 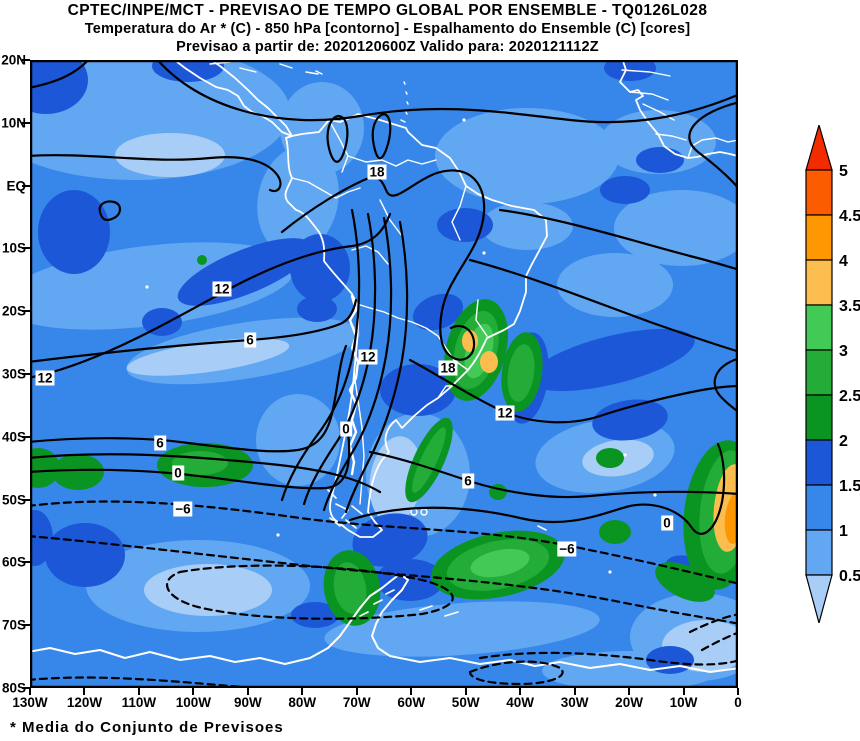 I want to click on y-tick-label: 10S, so click(x=13, y=248).